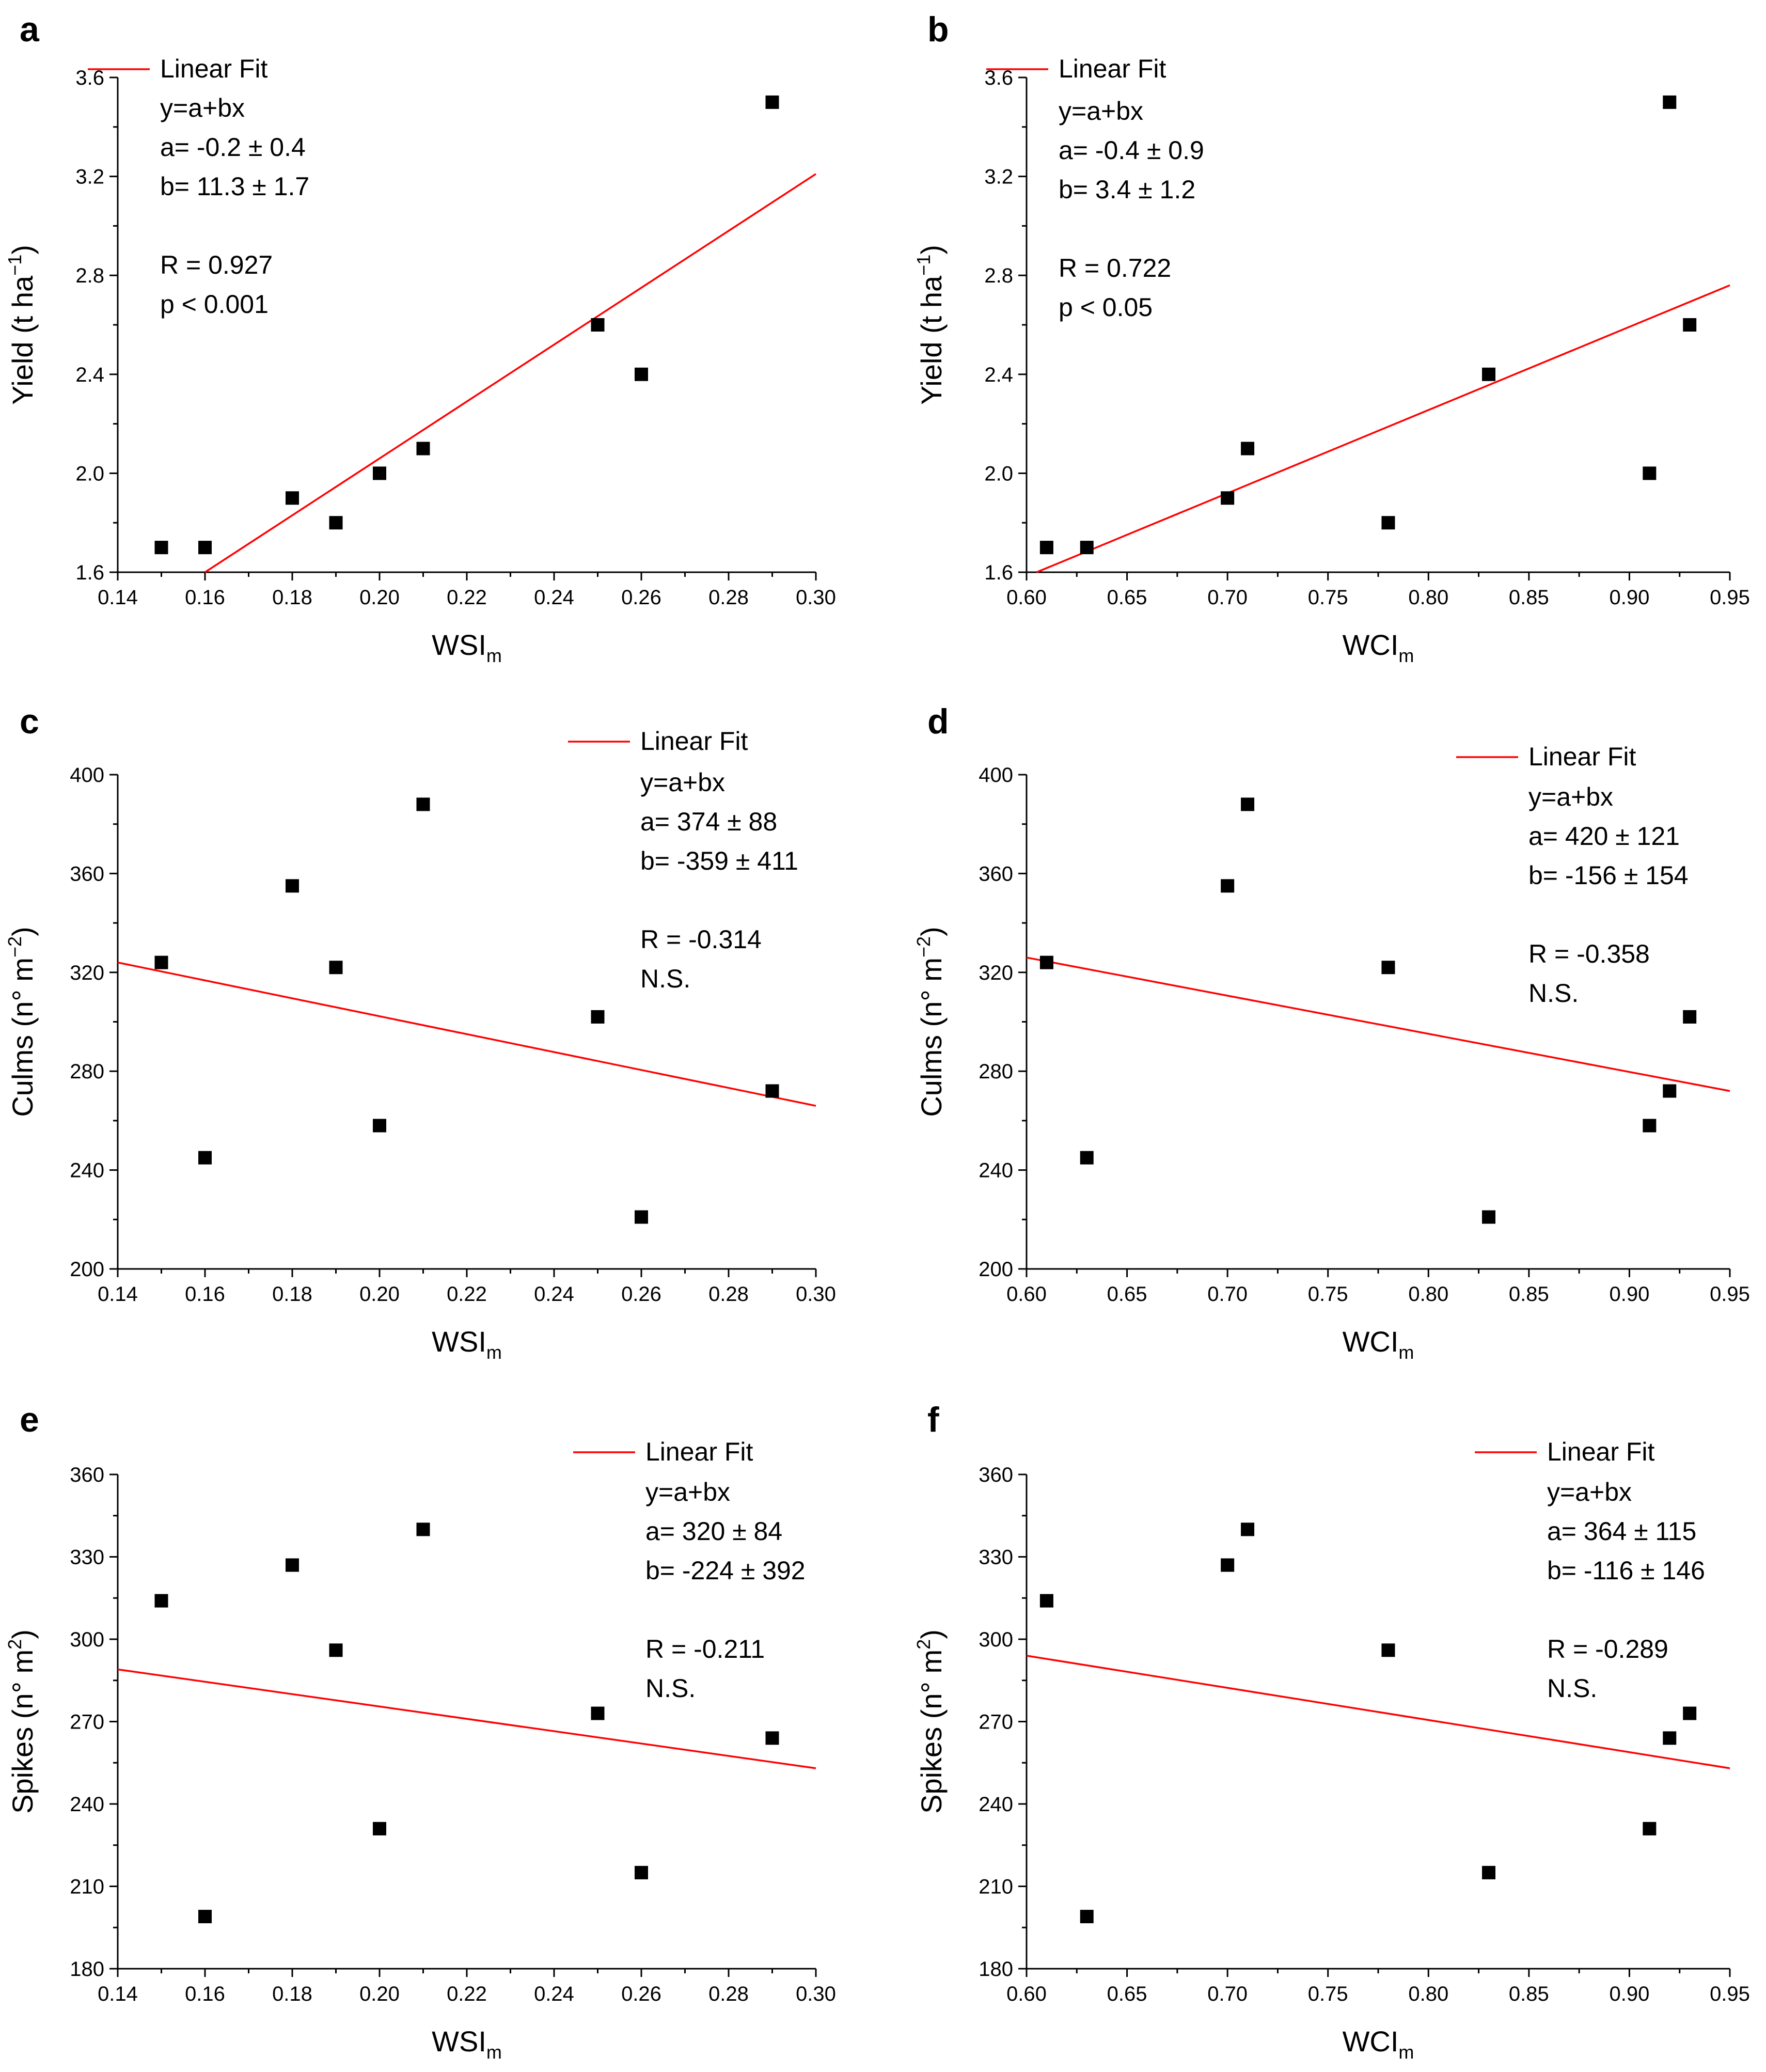  Describe the element at coordinates (930, 1722) in the screenshot. I see `y-axis-label: Spikes (n° m2)` at that location.